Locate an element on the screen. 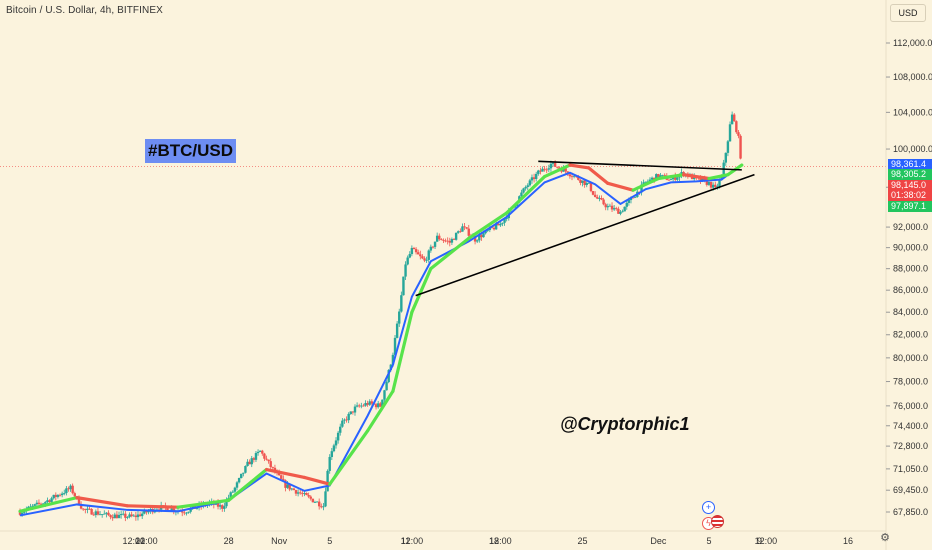 The image size is (932, 550). pair-label-annotation: #BTC/USD is located at coordinates (190, 151).